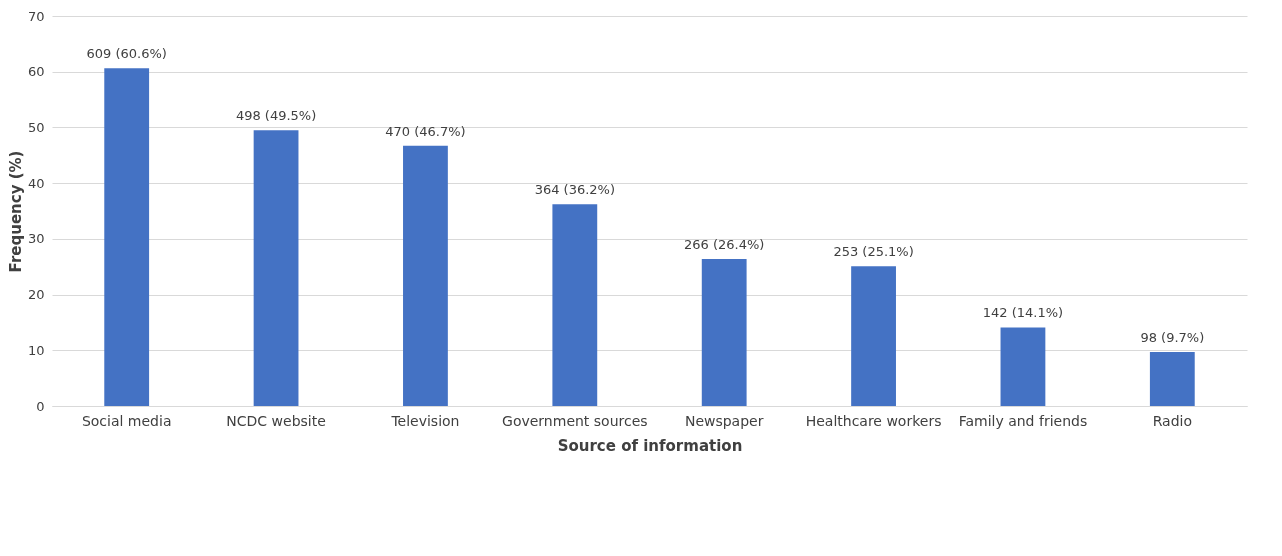 The image size is (1282, 556). I want to click on y-tick-label: 60, so click(36, 72).